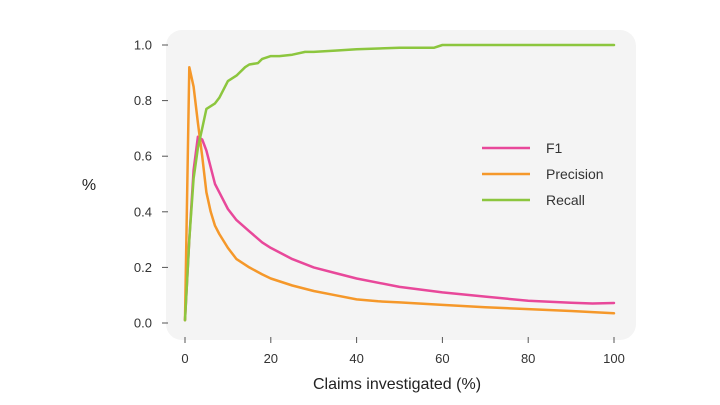  I want to click on x-tick-label: 60, so click(442, 358).